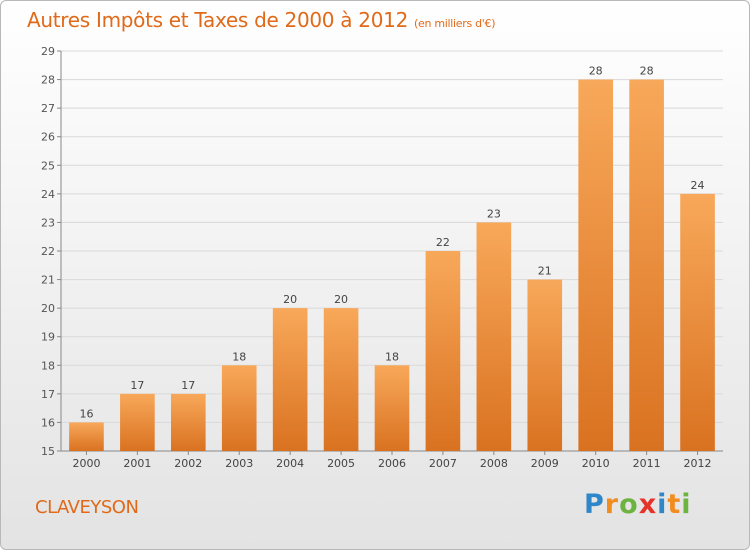  What do you see at coordinates (341, 463) in the screenshot?
I see `x-tick-label-2005: 2005` at bounding box center [341, 463].